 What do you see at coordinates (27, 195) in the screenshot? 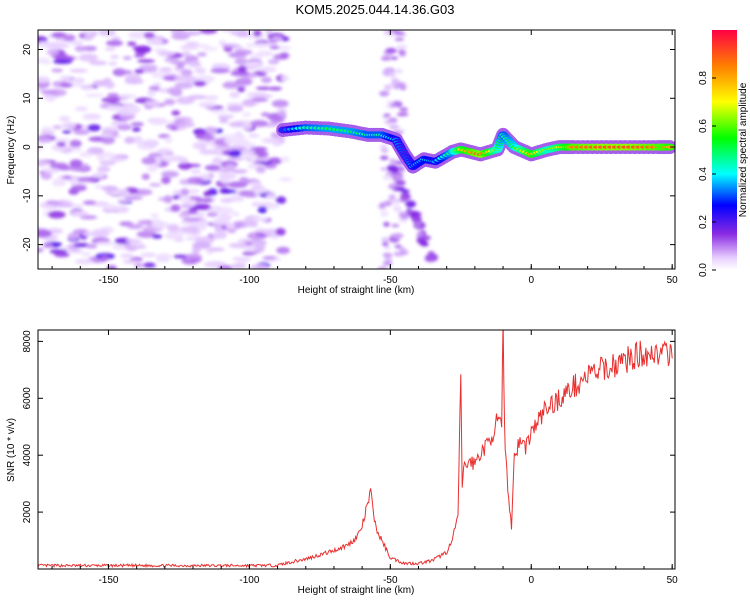
I see `y-tick-label: -10` at bounding box center [27, 195].